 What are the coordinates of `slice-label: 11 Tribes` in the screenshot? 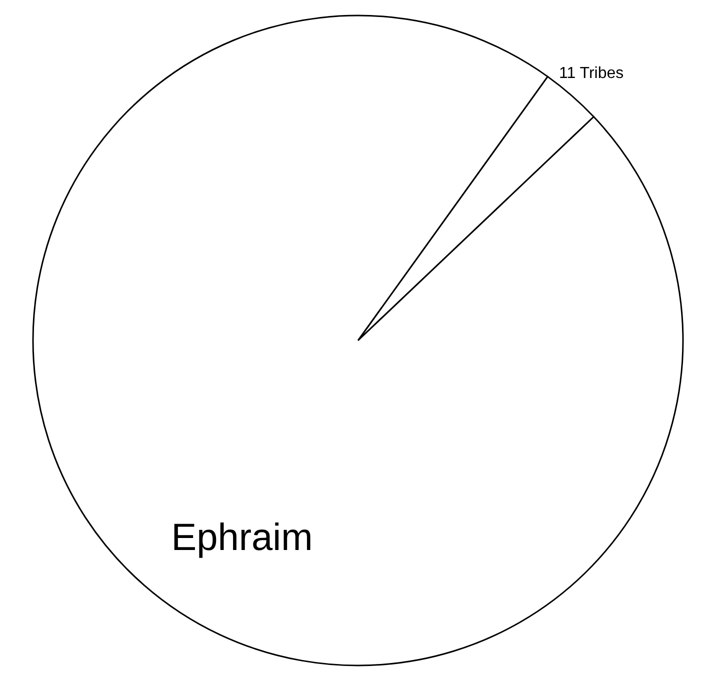 It's located at (591, 73).